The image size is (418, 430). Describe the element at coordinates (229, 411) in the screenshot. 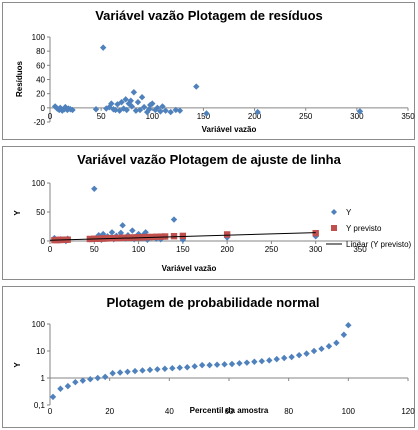

I see `x-tick-label: 60` at that location.